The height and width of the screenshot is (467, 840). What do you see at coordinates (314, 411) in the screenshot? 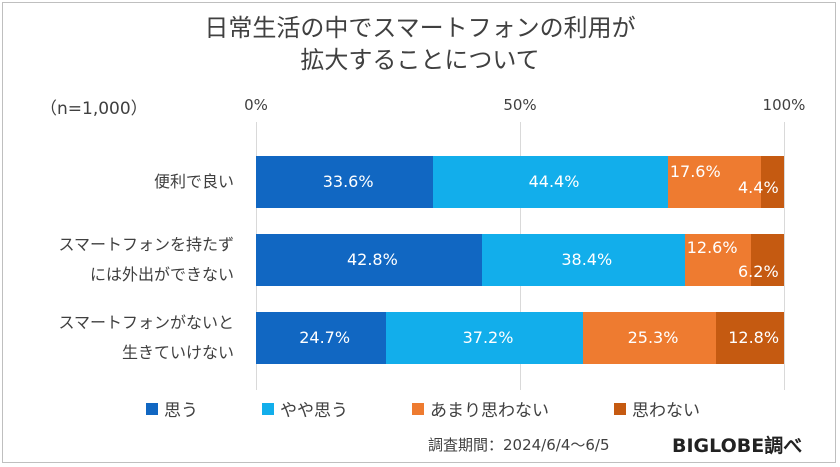
I see `legend-label: やや思う` at bounding box center [314, 411].